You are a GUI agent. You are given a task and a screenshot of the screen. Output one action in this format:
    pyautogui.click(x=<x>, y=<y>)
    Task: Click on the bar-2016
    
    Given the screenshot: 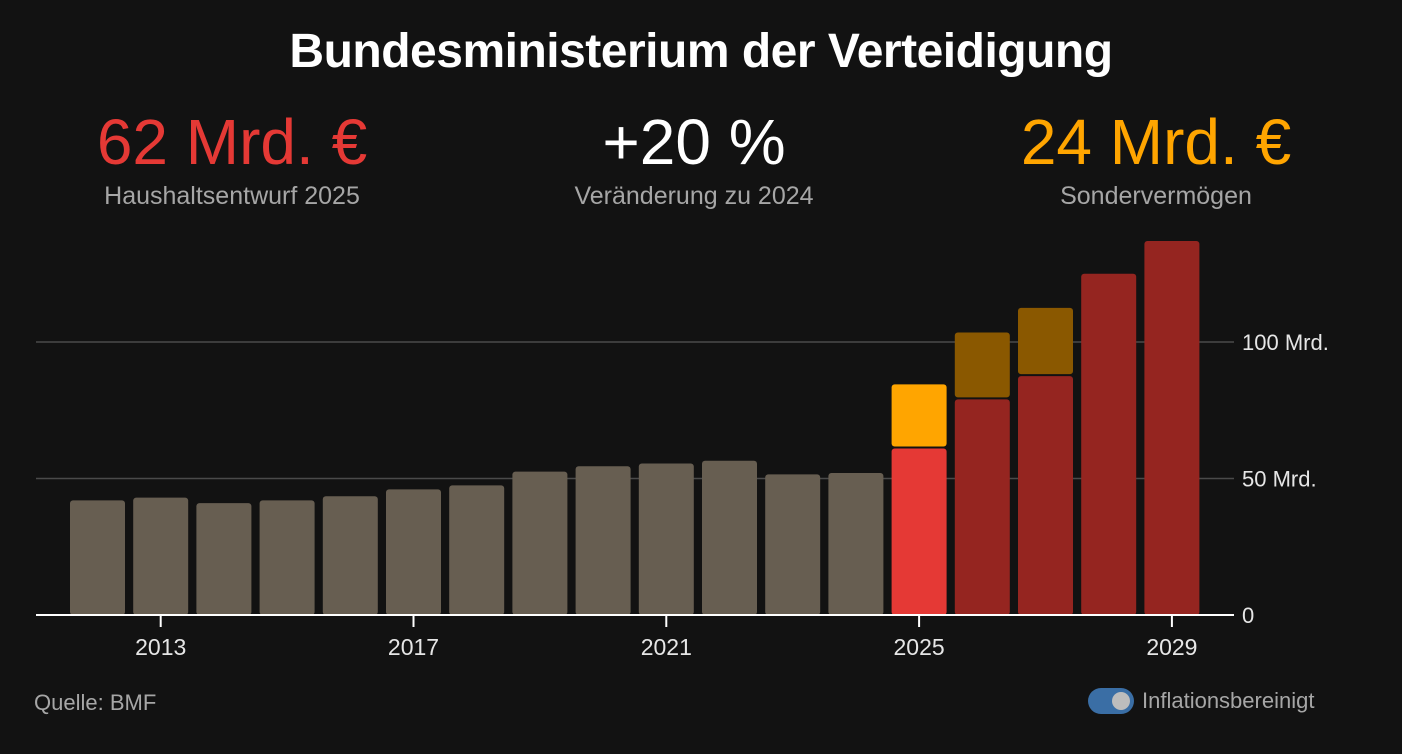 What is the action you would take?
    pyautogui.click(x=350, y=555)
    